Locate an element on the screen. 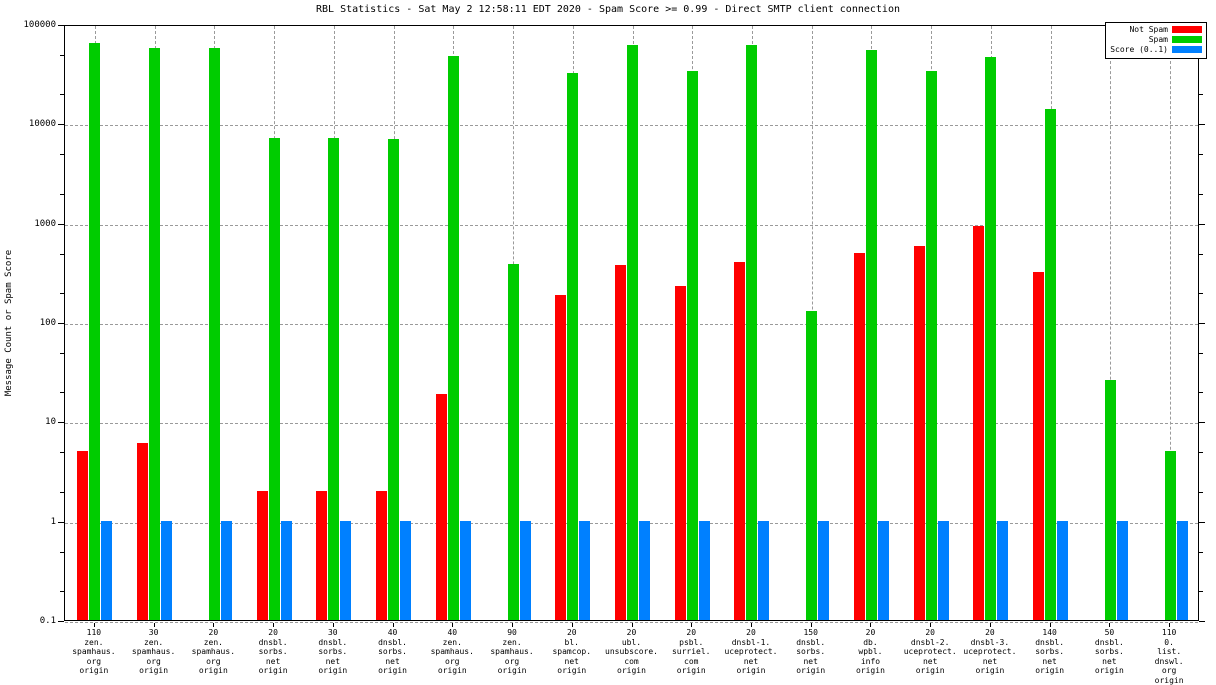 The image size is (1216, 685). x-tick-label: 20 bl. spamcop. net origin is located at coordinates (572, 651).